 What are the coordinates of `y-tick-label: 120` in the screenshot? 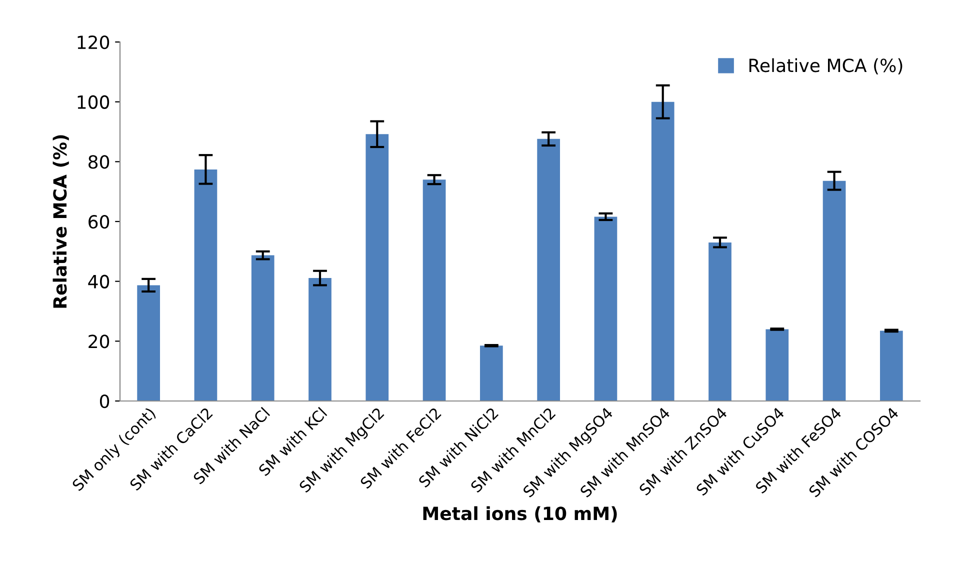 It's located at (94, 42).